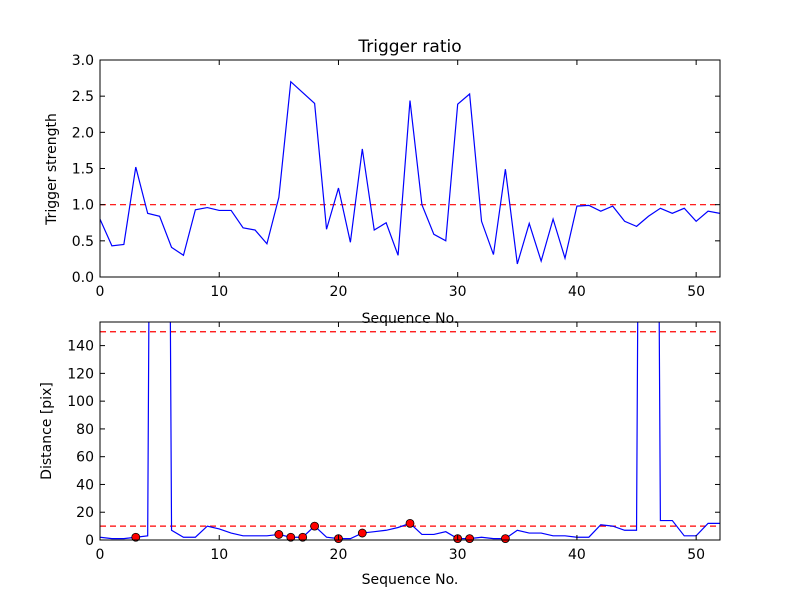  Describe the element at coordinates (83, 61) in the screenshot. I see `y-tick-label: 3.0` at that location.